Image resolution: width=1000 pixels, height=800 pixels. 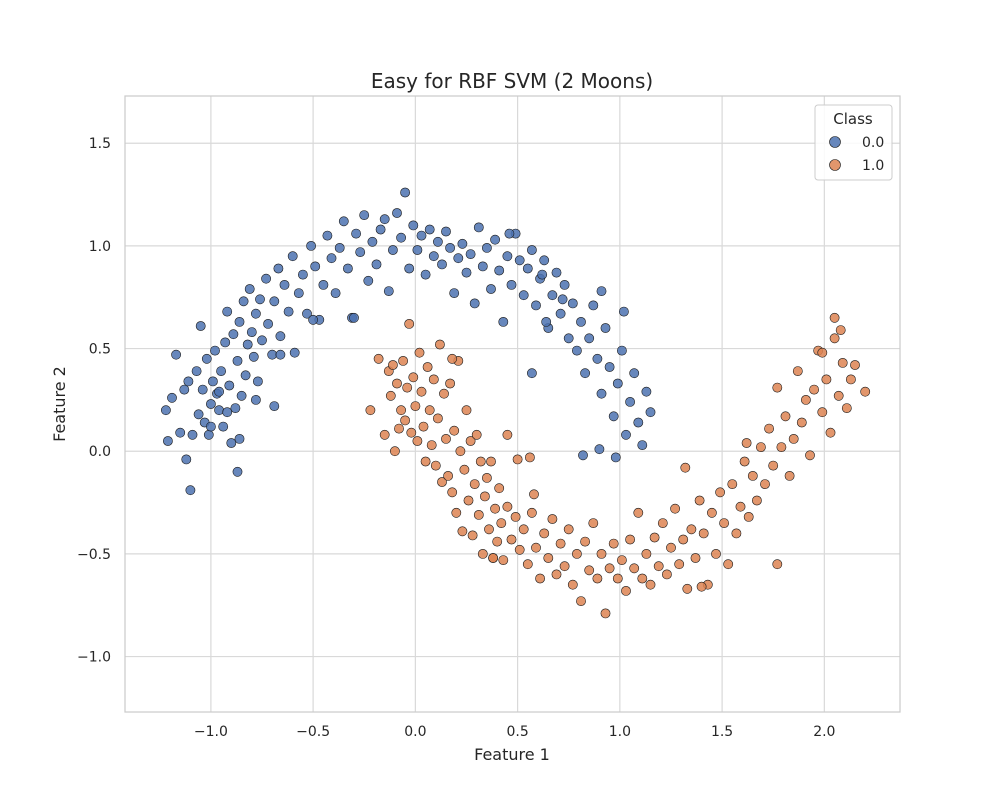 What do you see at coordinates (517, 732) in the screenshot?
I see `x-tick-label: 0.5` at bounding box center [517, 732].